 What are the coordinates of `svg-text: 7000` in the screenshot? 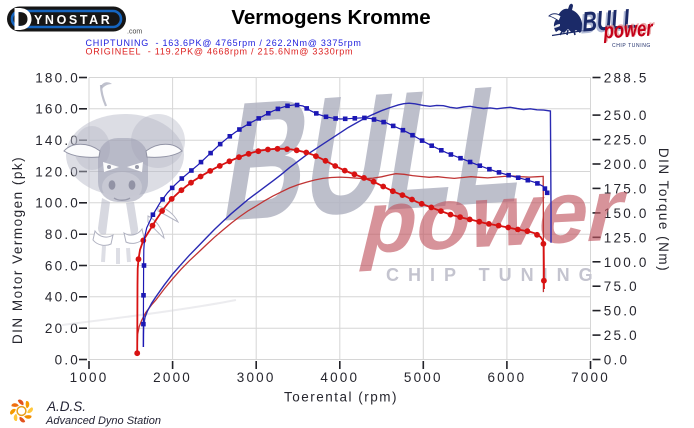 It's located at (590, 377).